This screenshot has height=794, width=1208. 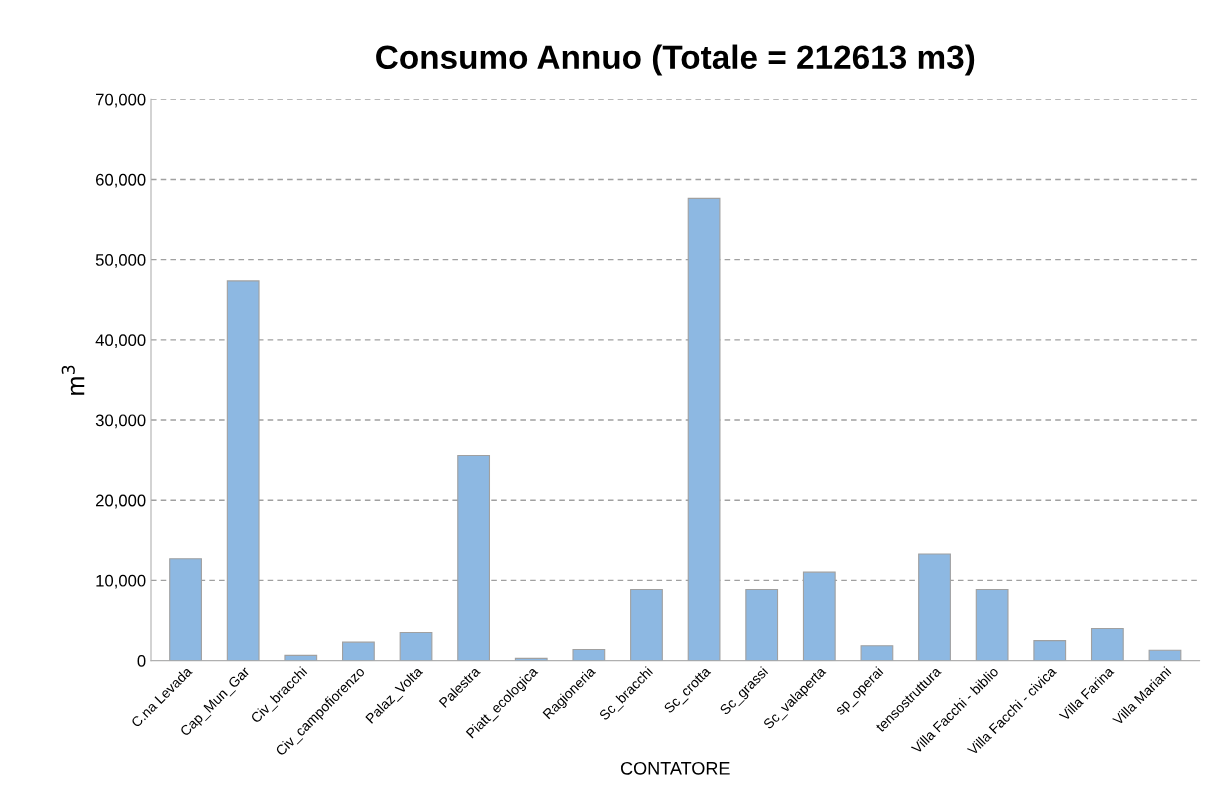 I want to click on y-tick-label: 30,000, so click(x=120, y=421).